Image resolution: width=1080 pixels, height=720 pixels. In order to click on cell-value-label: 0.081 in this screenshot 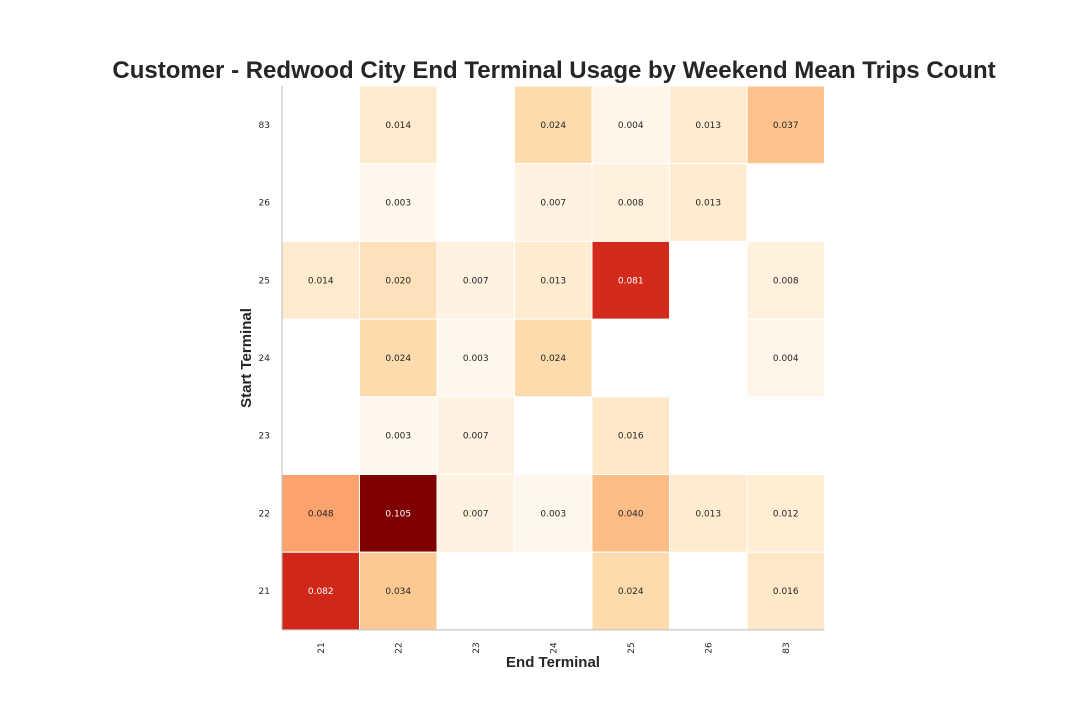, I will do `click(631, 281)`.